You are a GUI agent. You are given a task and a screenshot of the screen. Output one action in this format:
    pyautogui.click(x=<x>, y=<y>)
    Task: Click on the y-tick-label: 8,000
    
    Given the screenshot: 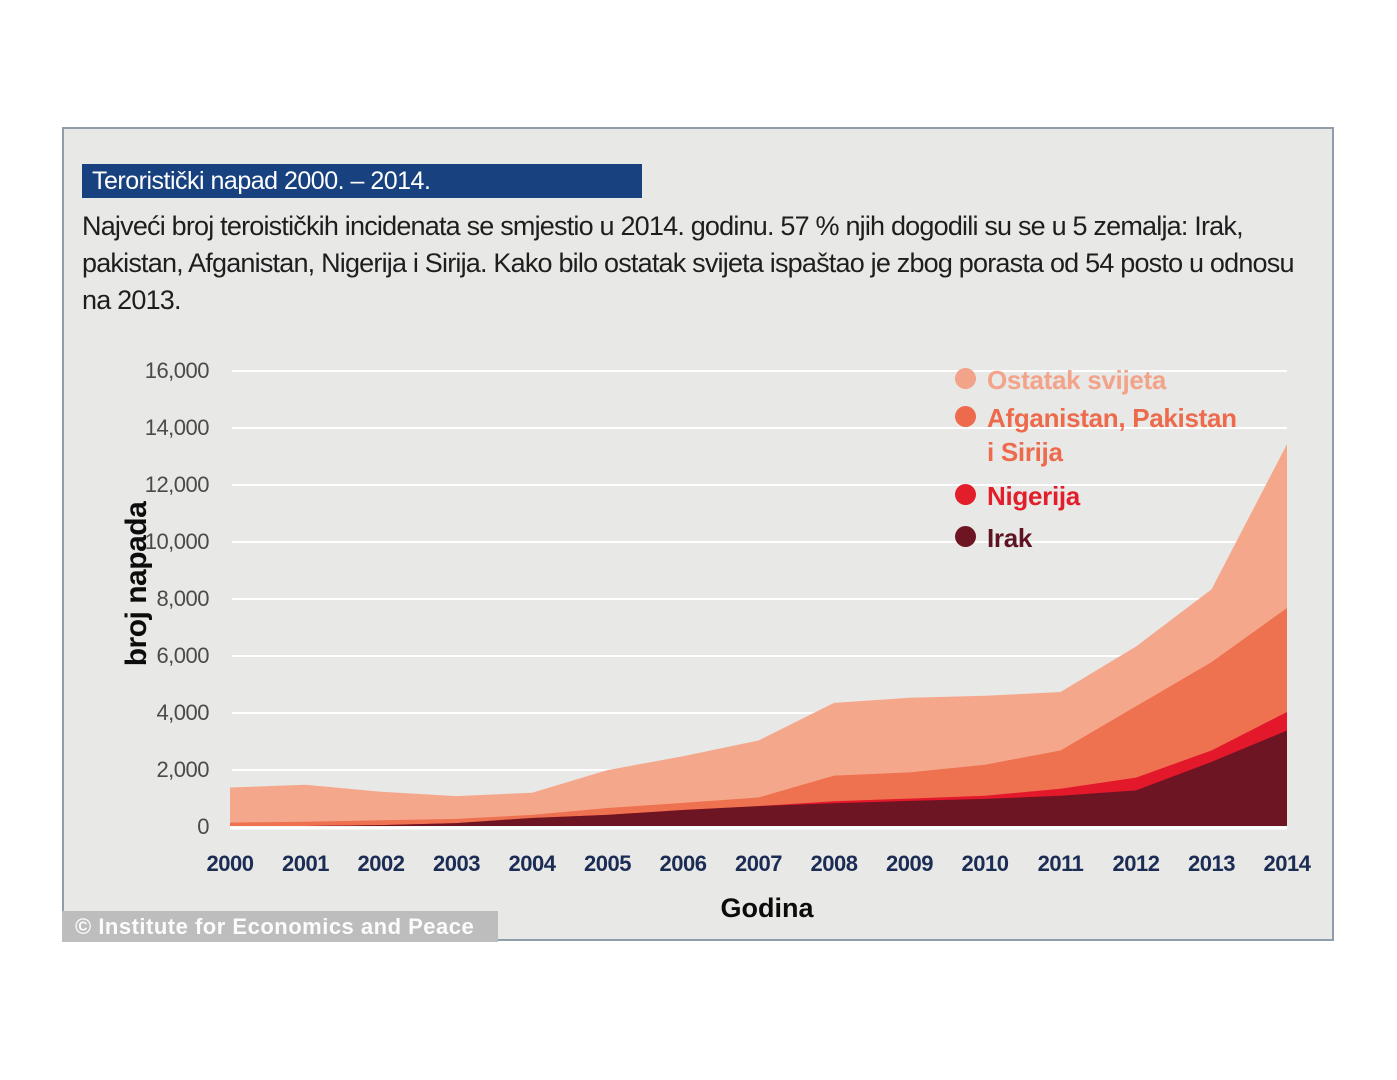 What is the action you would take?
    pyautogui.click(x=182, y=598)
    